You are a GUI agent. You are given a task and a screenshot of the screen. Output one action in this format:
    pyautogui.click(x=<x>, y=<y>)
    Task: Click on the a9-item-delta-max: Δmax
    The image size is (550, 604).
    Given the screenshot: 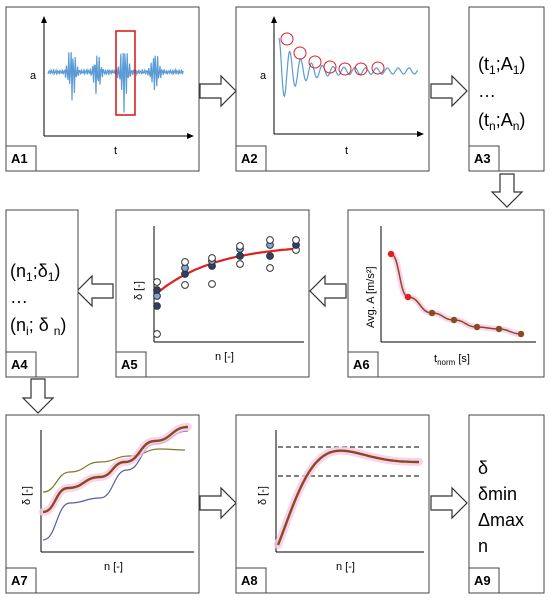 What is the action you would take?
    pyautogui.click(x=501, y=520)
    